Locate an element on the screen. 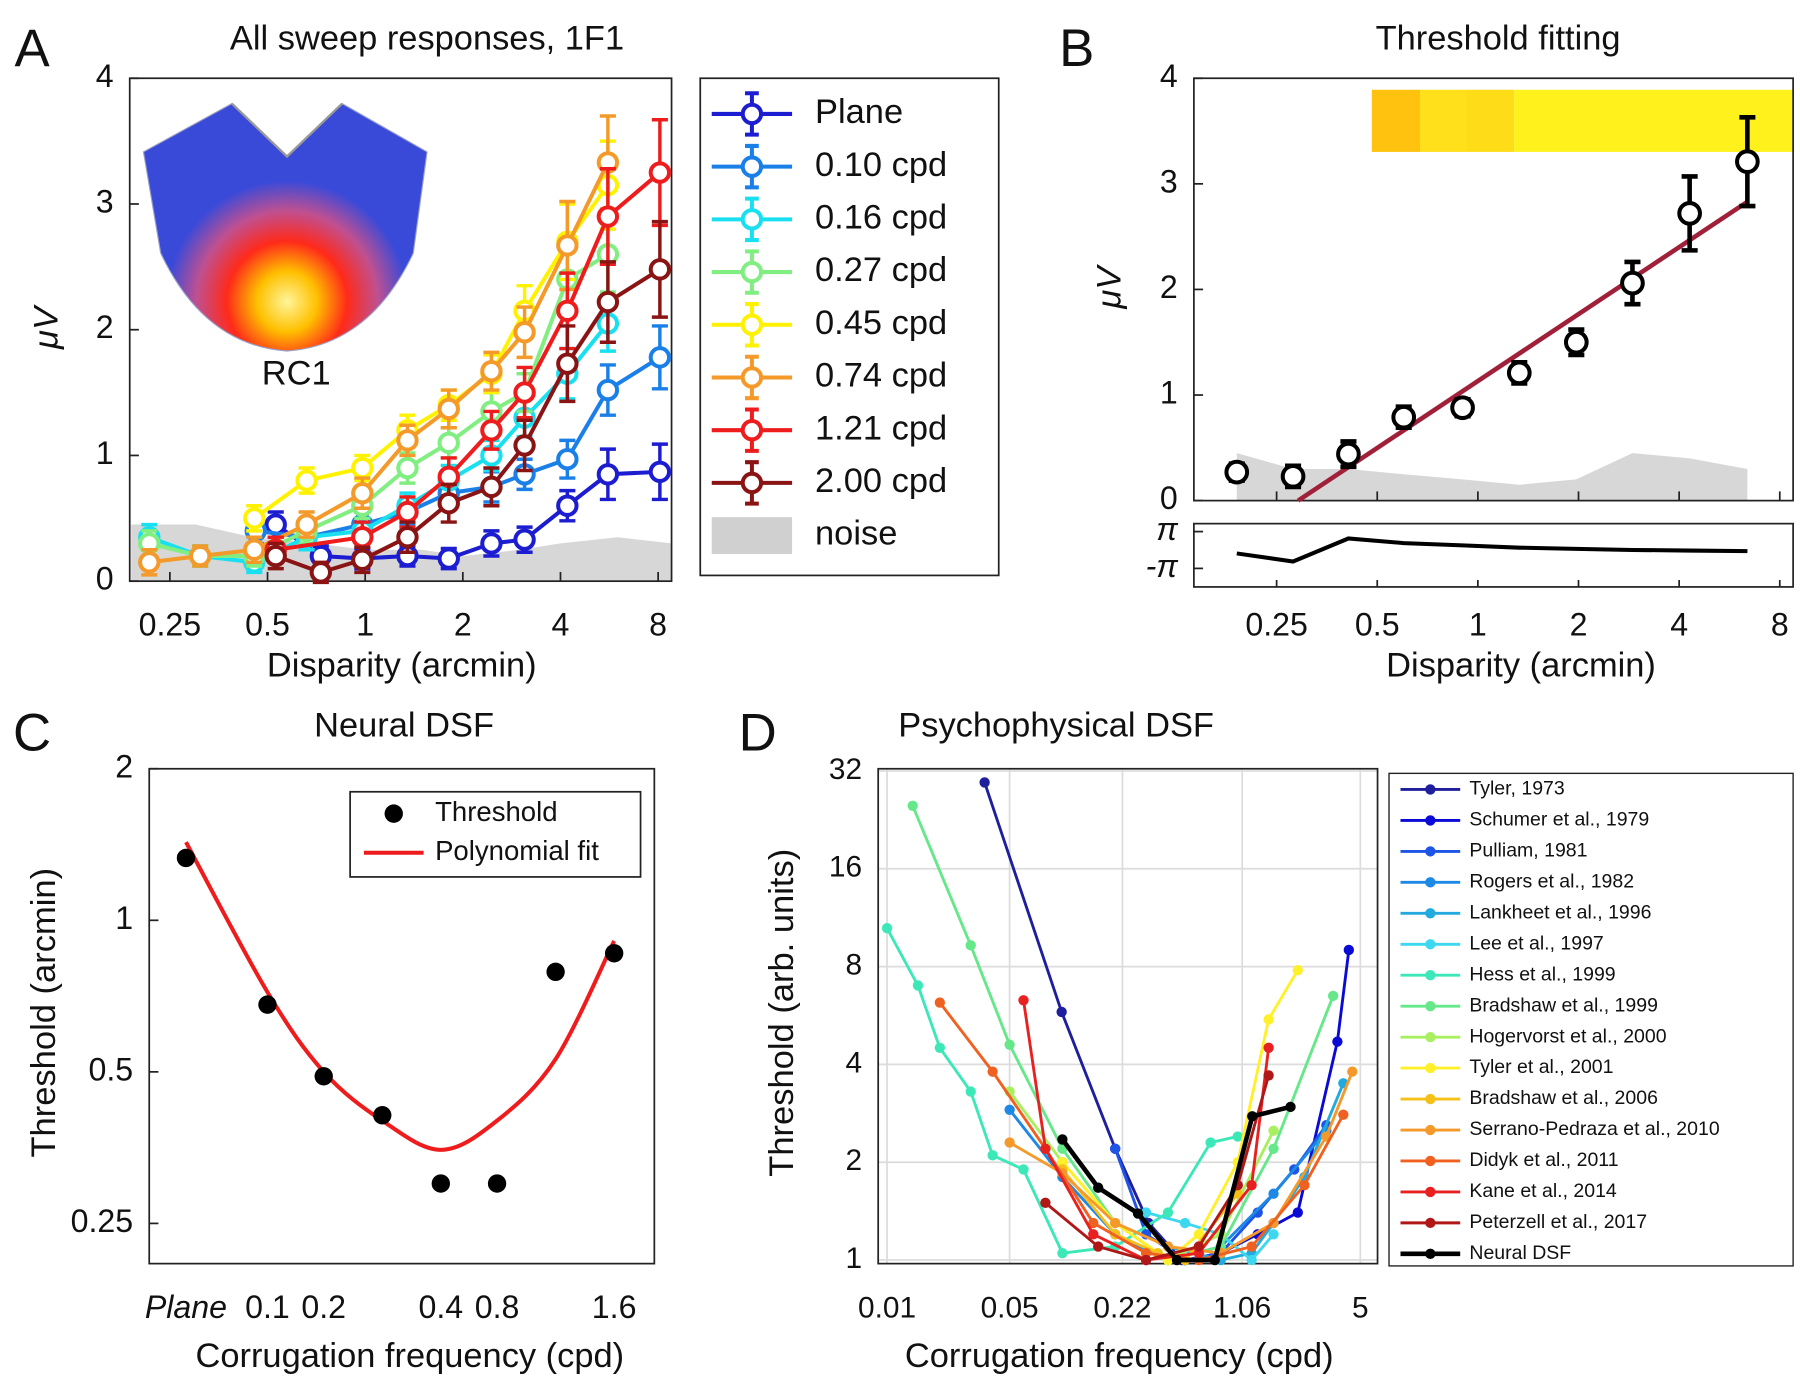 The height and width of the screenshot is (1381, 1800). scalp-map is located at coordinates (285, 227).